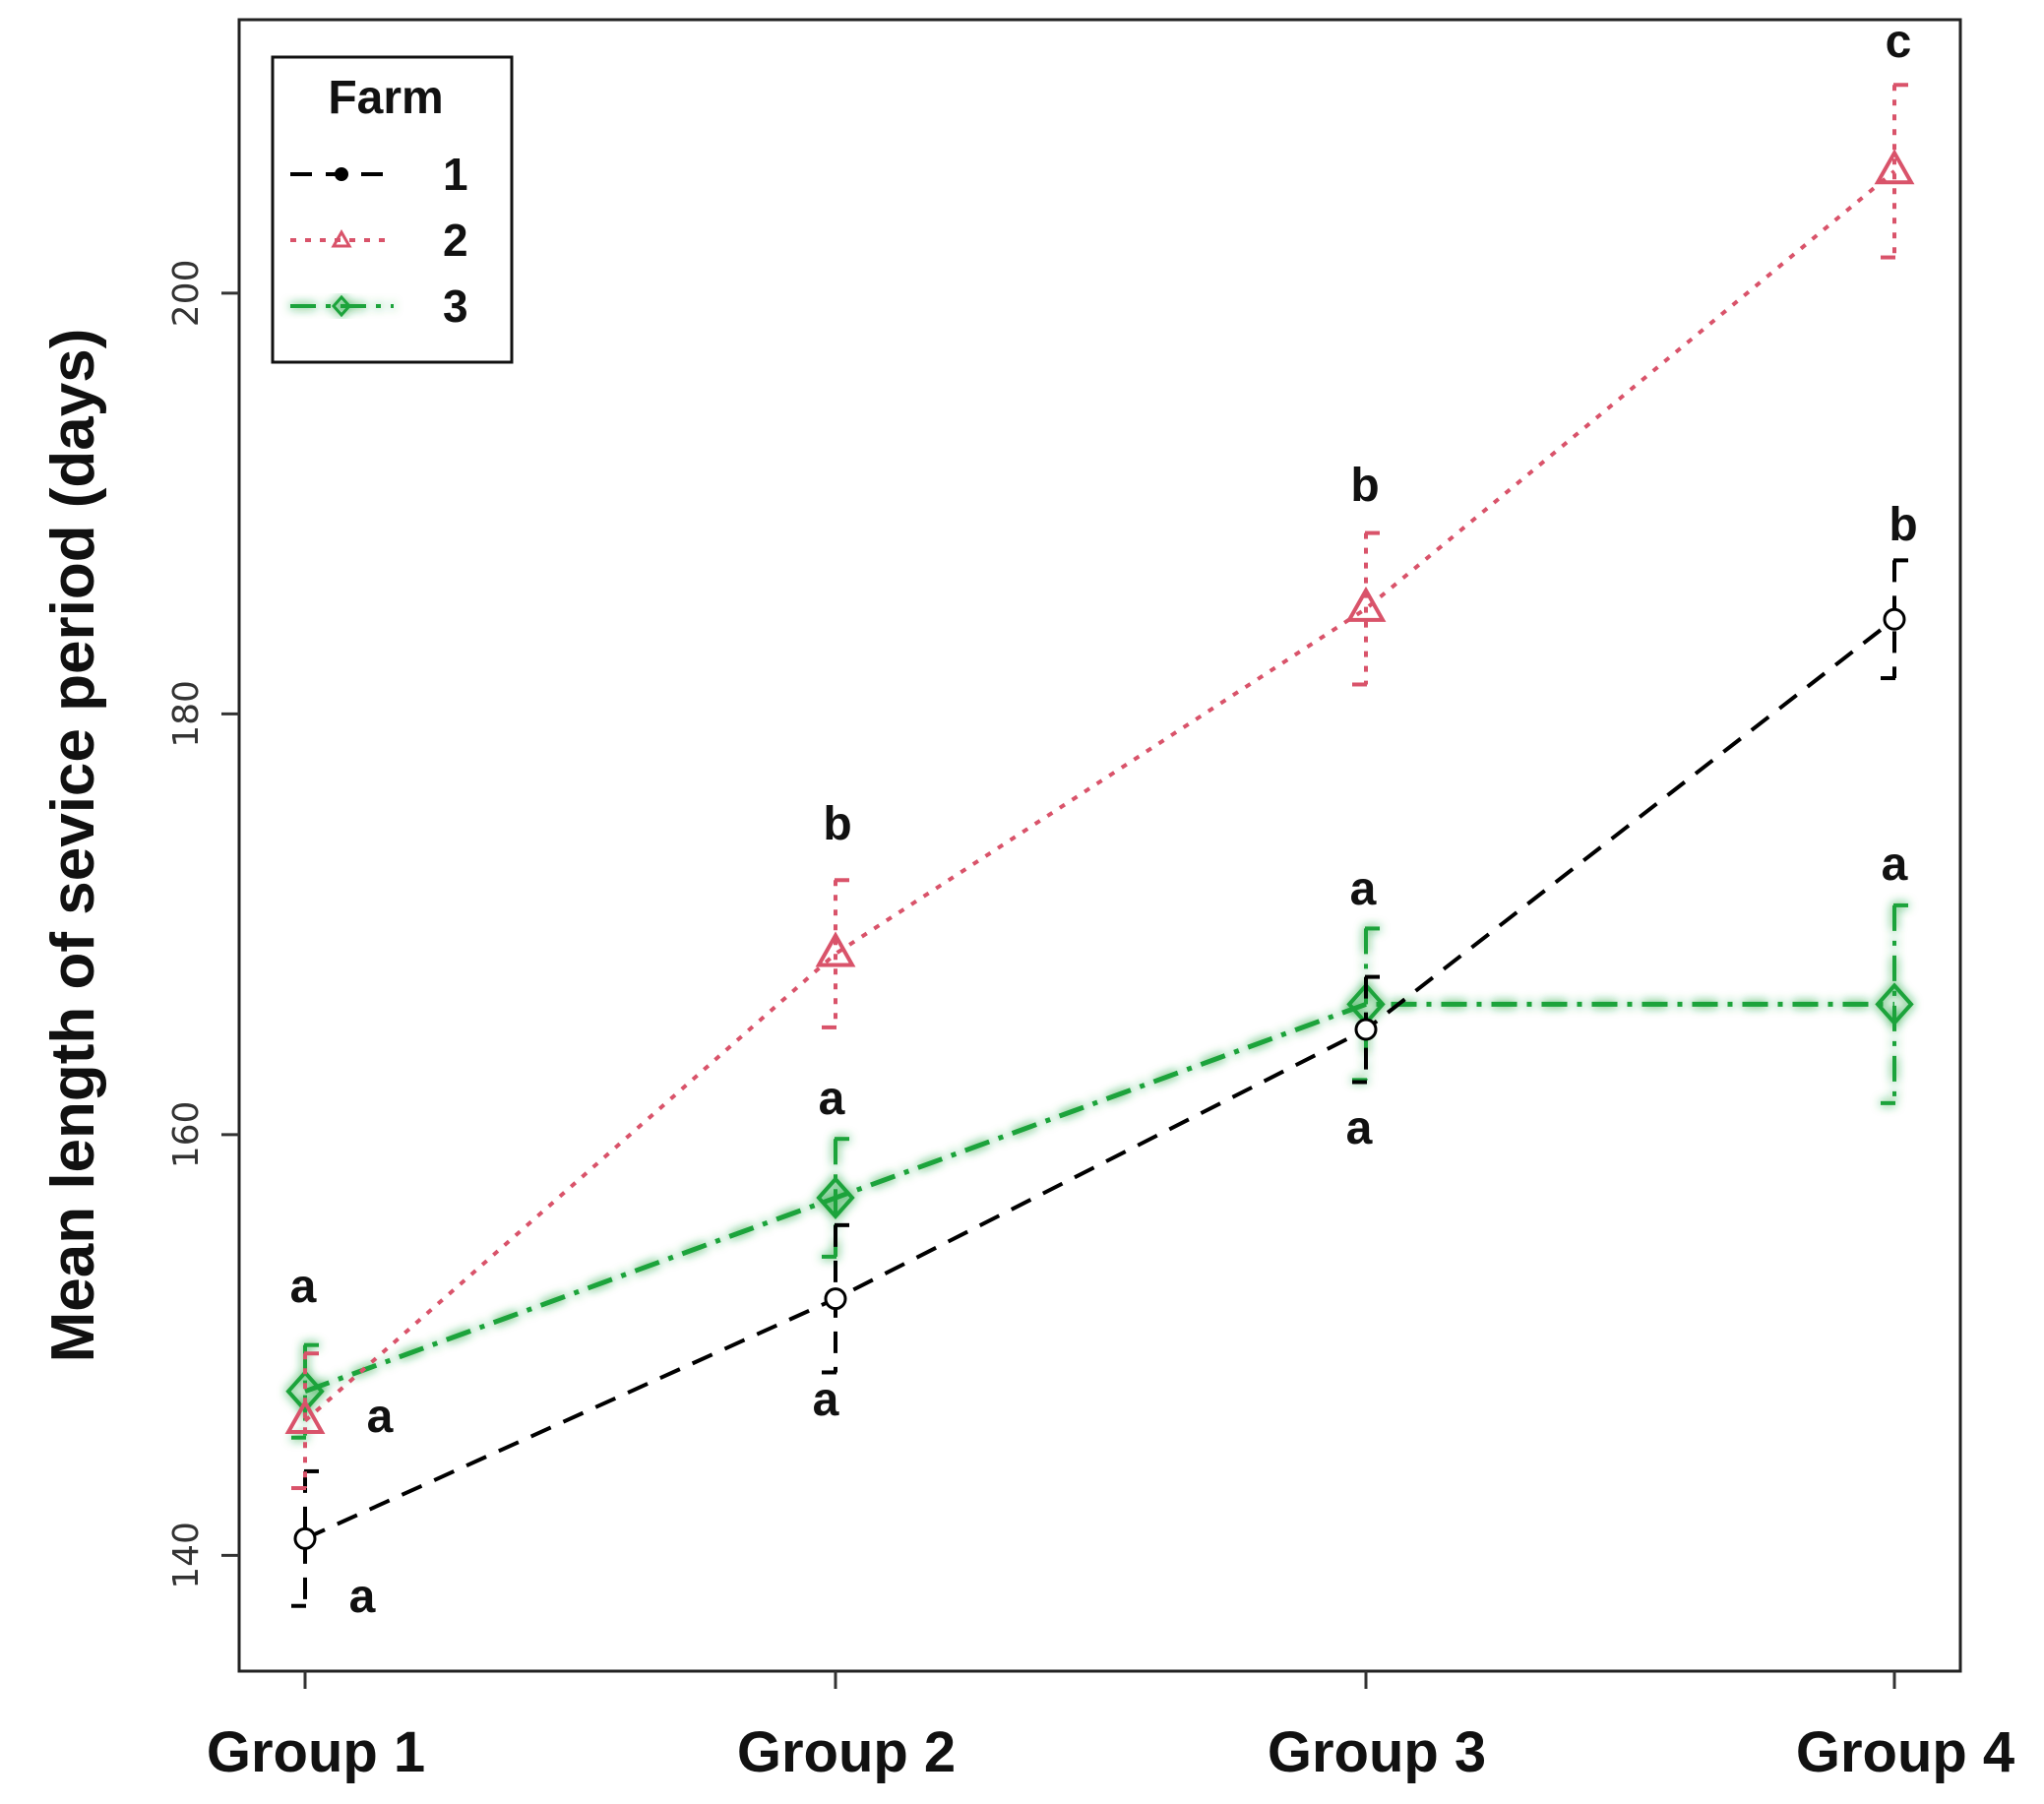 This screenshot has height=1804, width=2044. I want to click on y-tick-label: 160, so click(187, 1135).